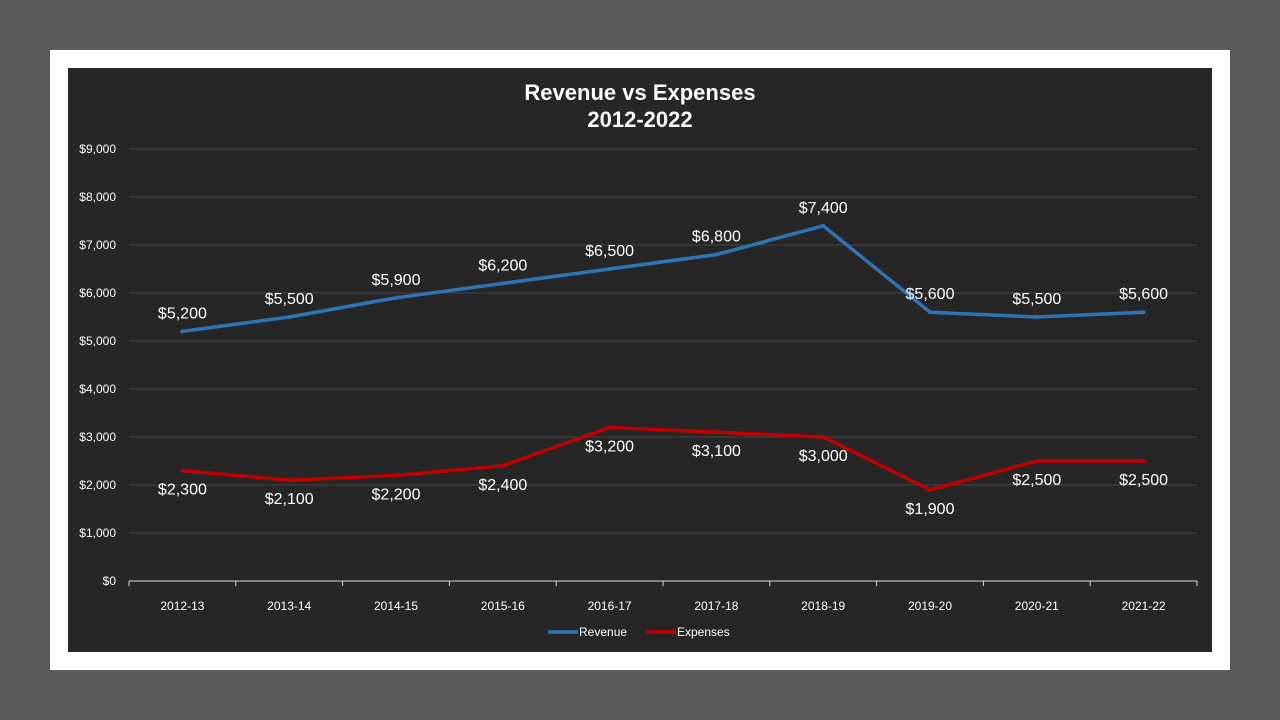  What do you see at coordinates (639, 119) in the screenshot?
I see `chart-title-line-2: 2012-2022` at bounding box center [639, 119].